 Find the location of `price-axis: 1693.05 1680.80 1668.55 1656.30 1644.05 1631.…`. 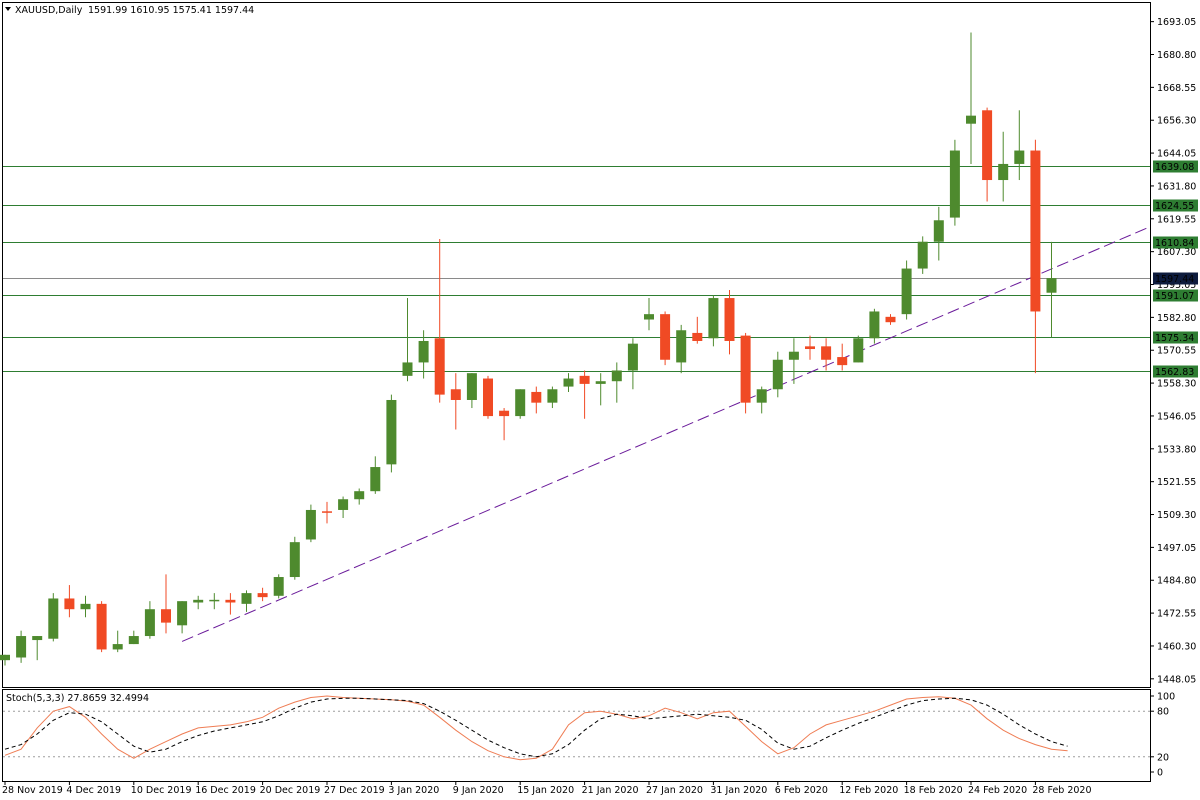

price-axis: 1693.05 1680.80 1668.55 1656.30 1644.05 1631.… is located at coordinates (1173, 351).